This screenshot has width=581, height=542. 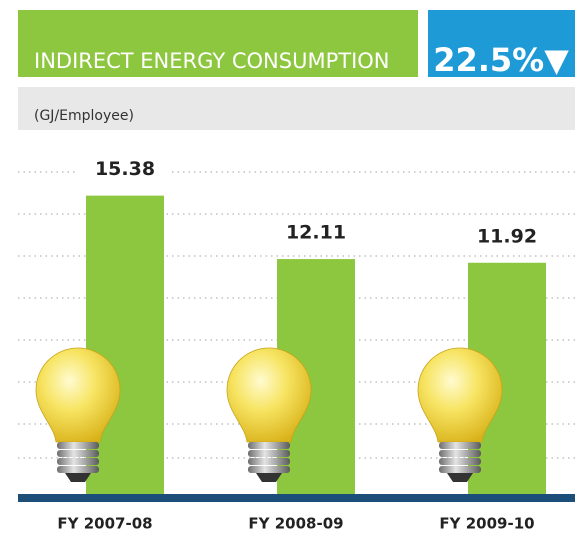 What do you see at coordinates (104, 524) in the screenshot?
I see `x-tick-label: FY 2007-08` at bounding box center [104, 524].